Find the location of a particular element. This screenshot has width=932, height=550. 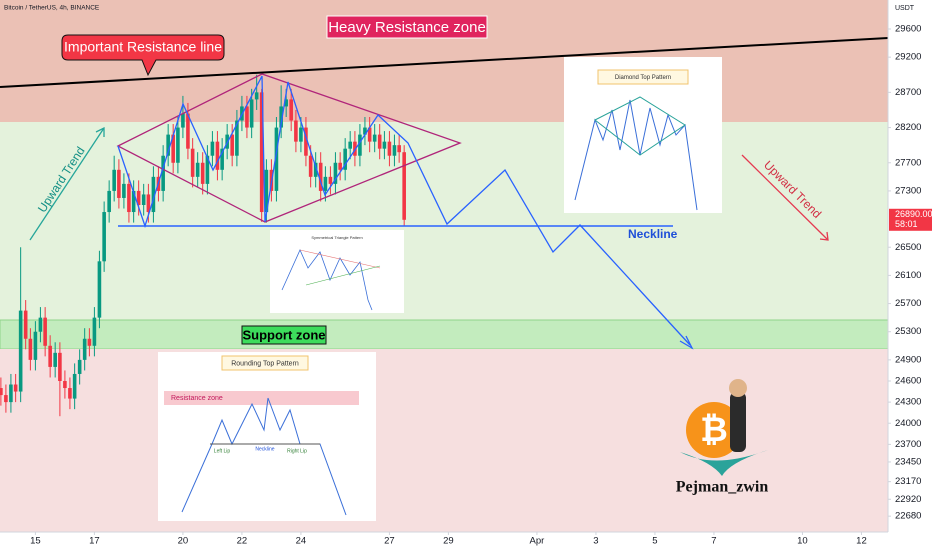

y-tick-label: 23450 is located at coordinates (908, 461).